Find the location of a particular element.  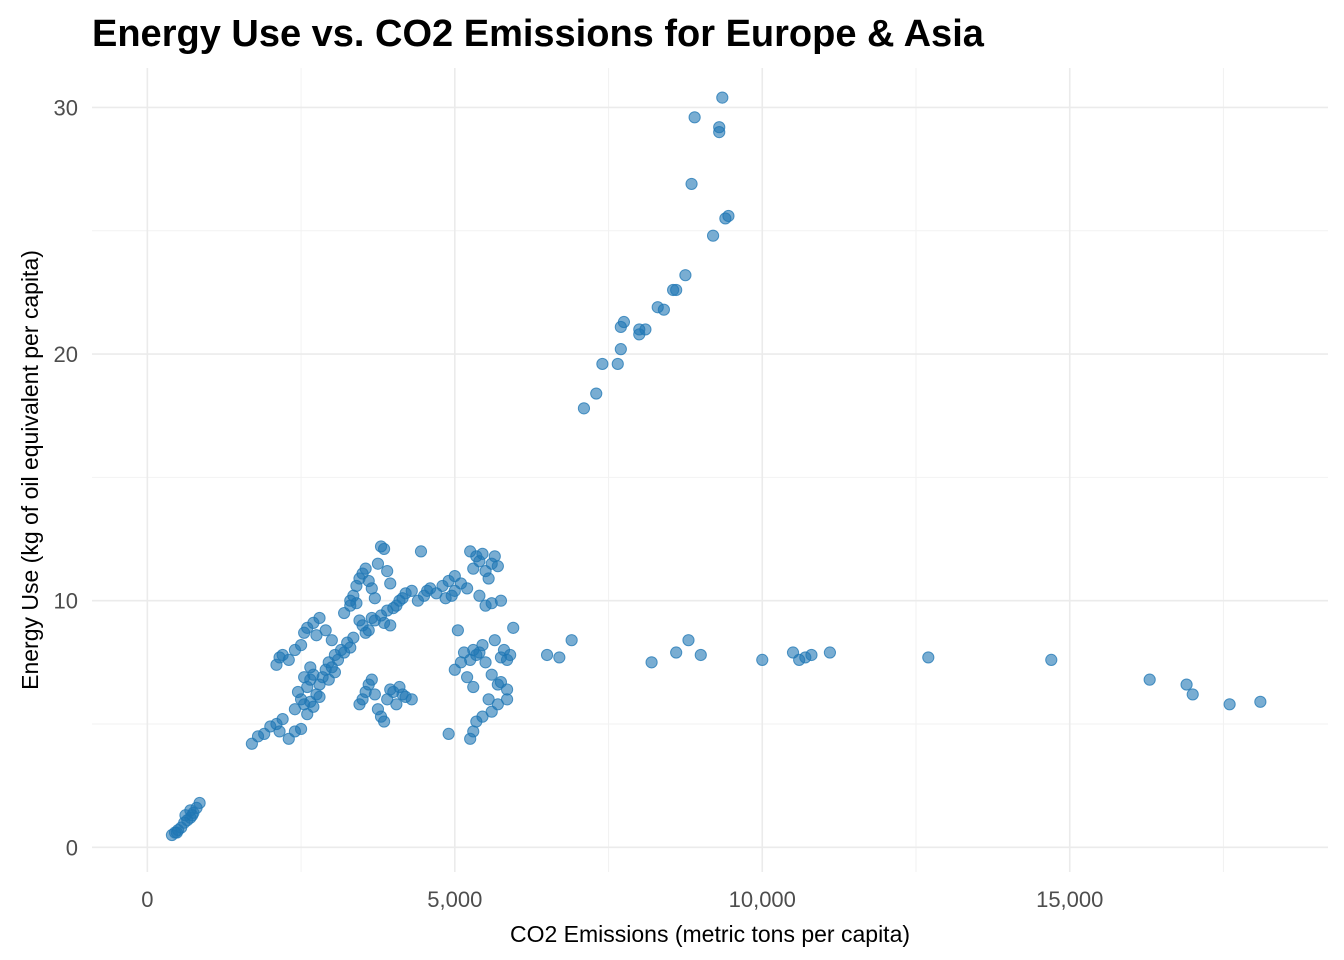

x-tick-label: 15,000 is located at coordinates (1069, 899).